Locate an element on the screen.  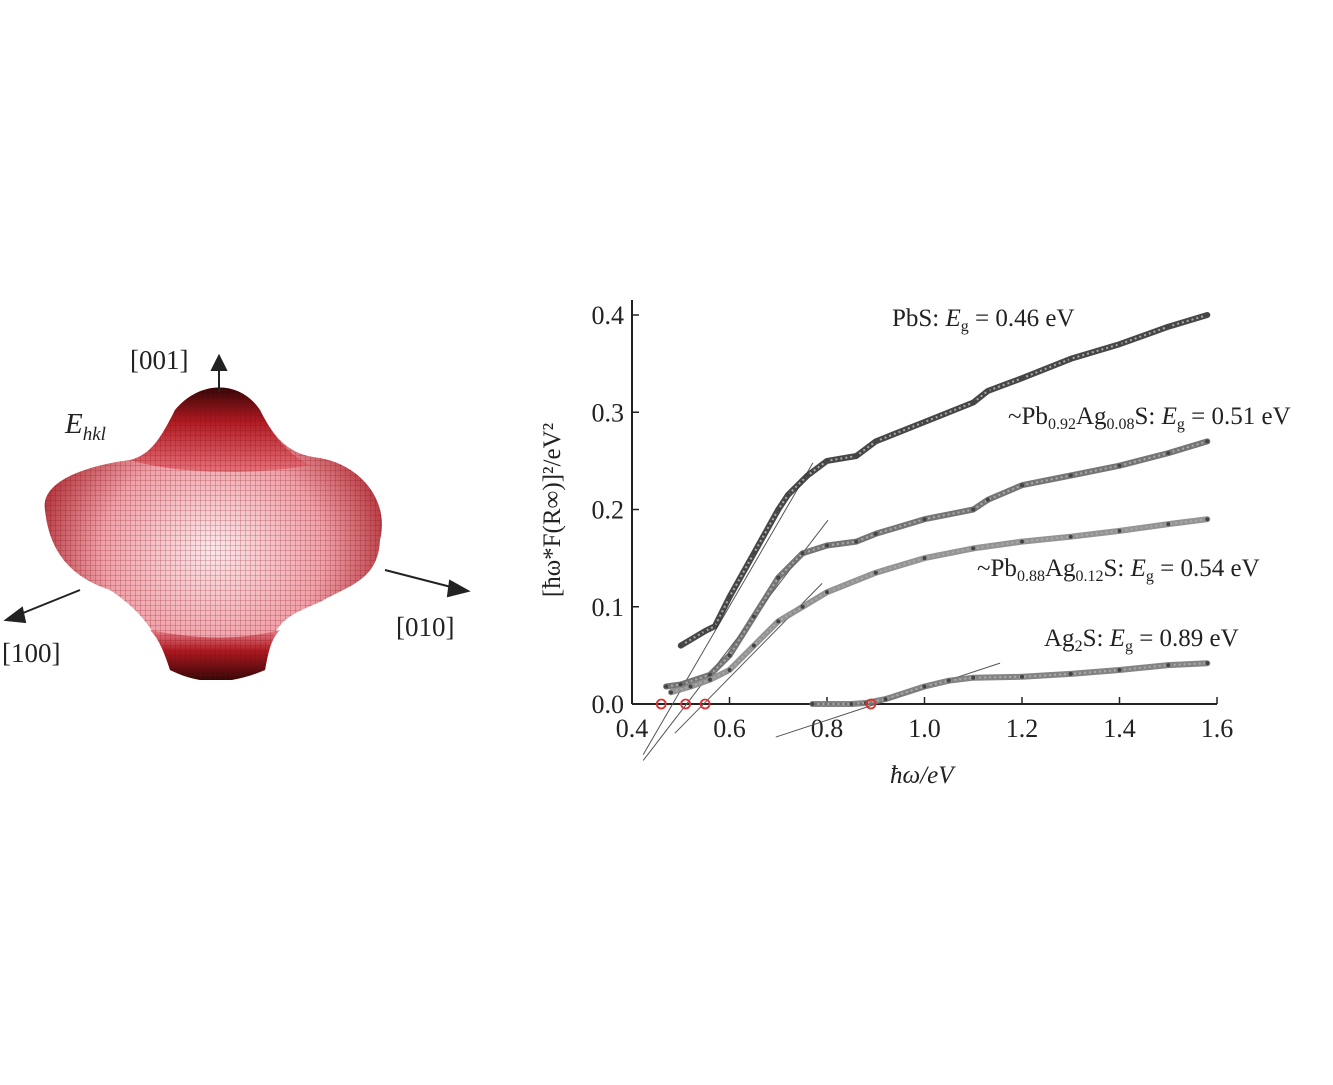
subscript: 0.92 is located at coordinates (1061, 424).